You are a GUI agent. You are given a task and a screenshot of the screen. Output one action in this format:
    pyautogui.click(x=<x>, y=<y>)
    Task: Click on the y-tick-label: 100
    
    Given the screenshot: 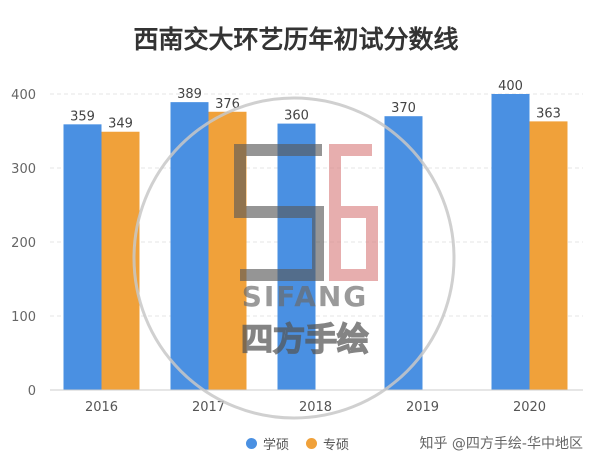 What is the action you would take?
    pyautogui.click(x=23, y=317)
    